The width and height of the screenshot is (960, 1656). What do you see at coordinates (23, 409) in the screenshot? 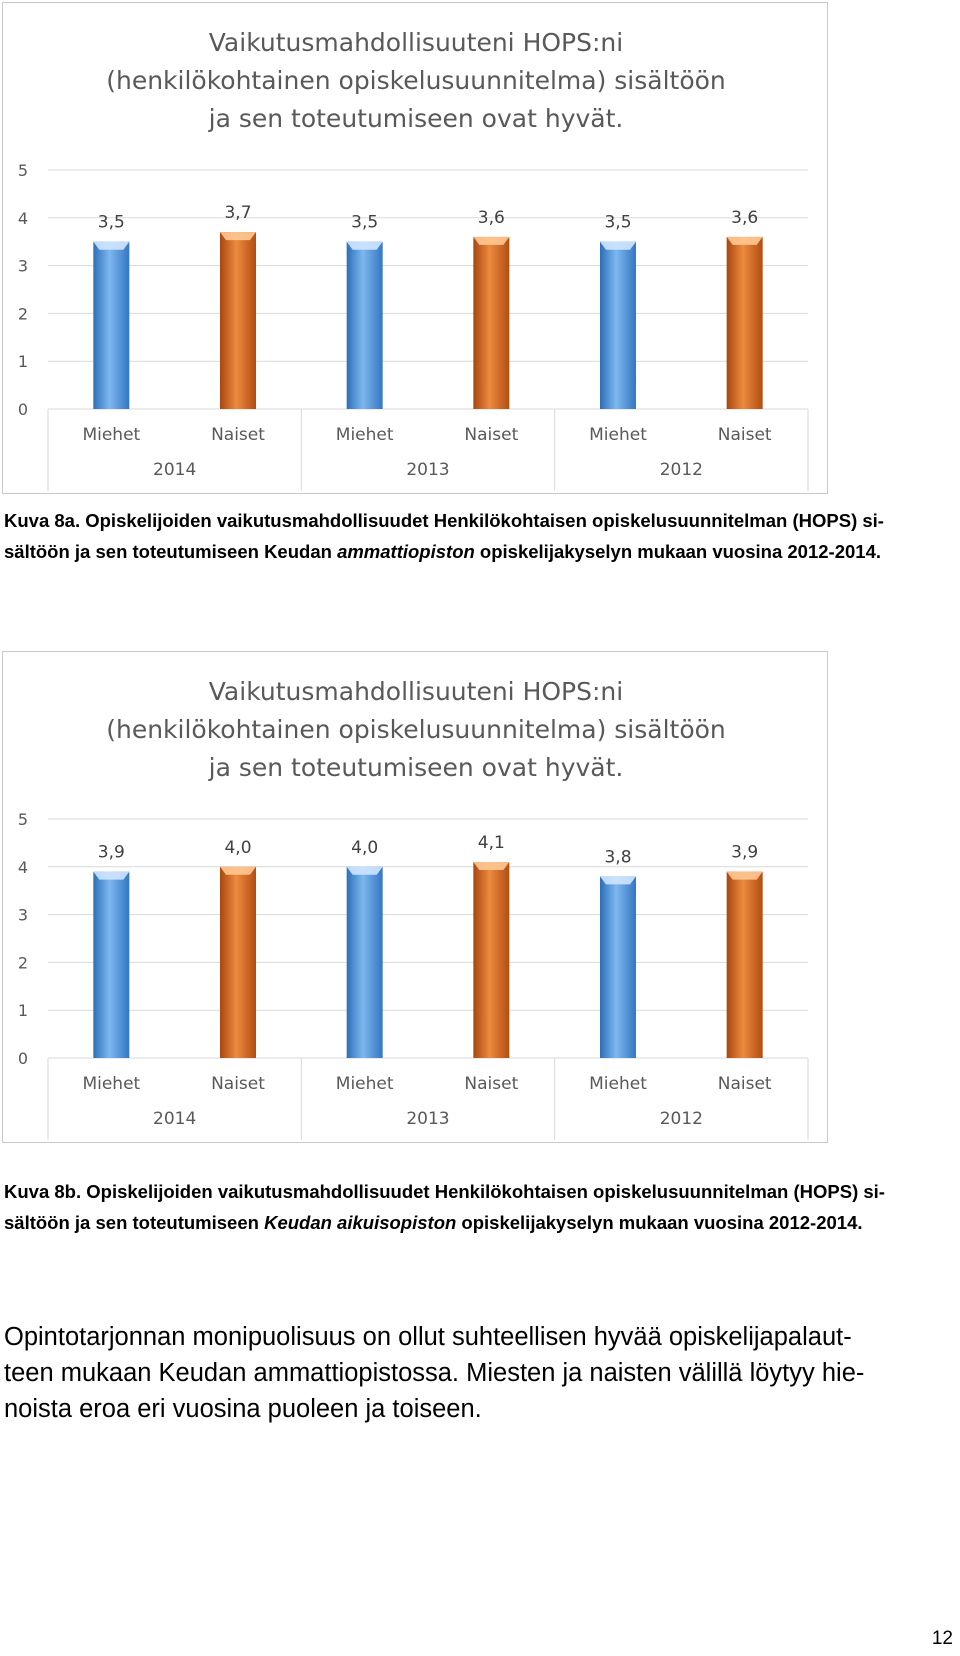
I see `a-y-tick: 0` at bounding box center [23, 409].